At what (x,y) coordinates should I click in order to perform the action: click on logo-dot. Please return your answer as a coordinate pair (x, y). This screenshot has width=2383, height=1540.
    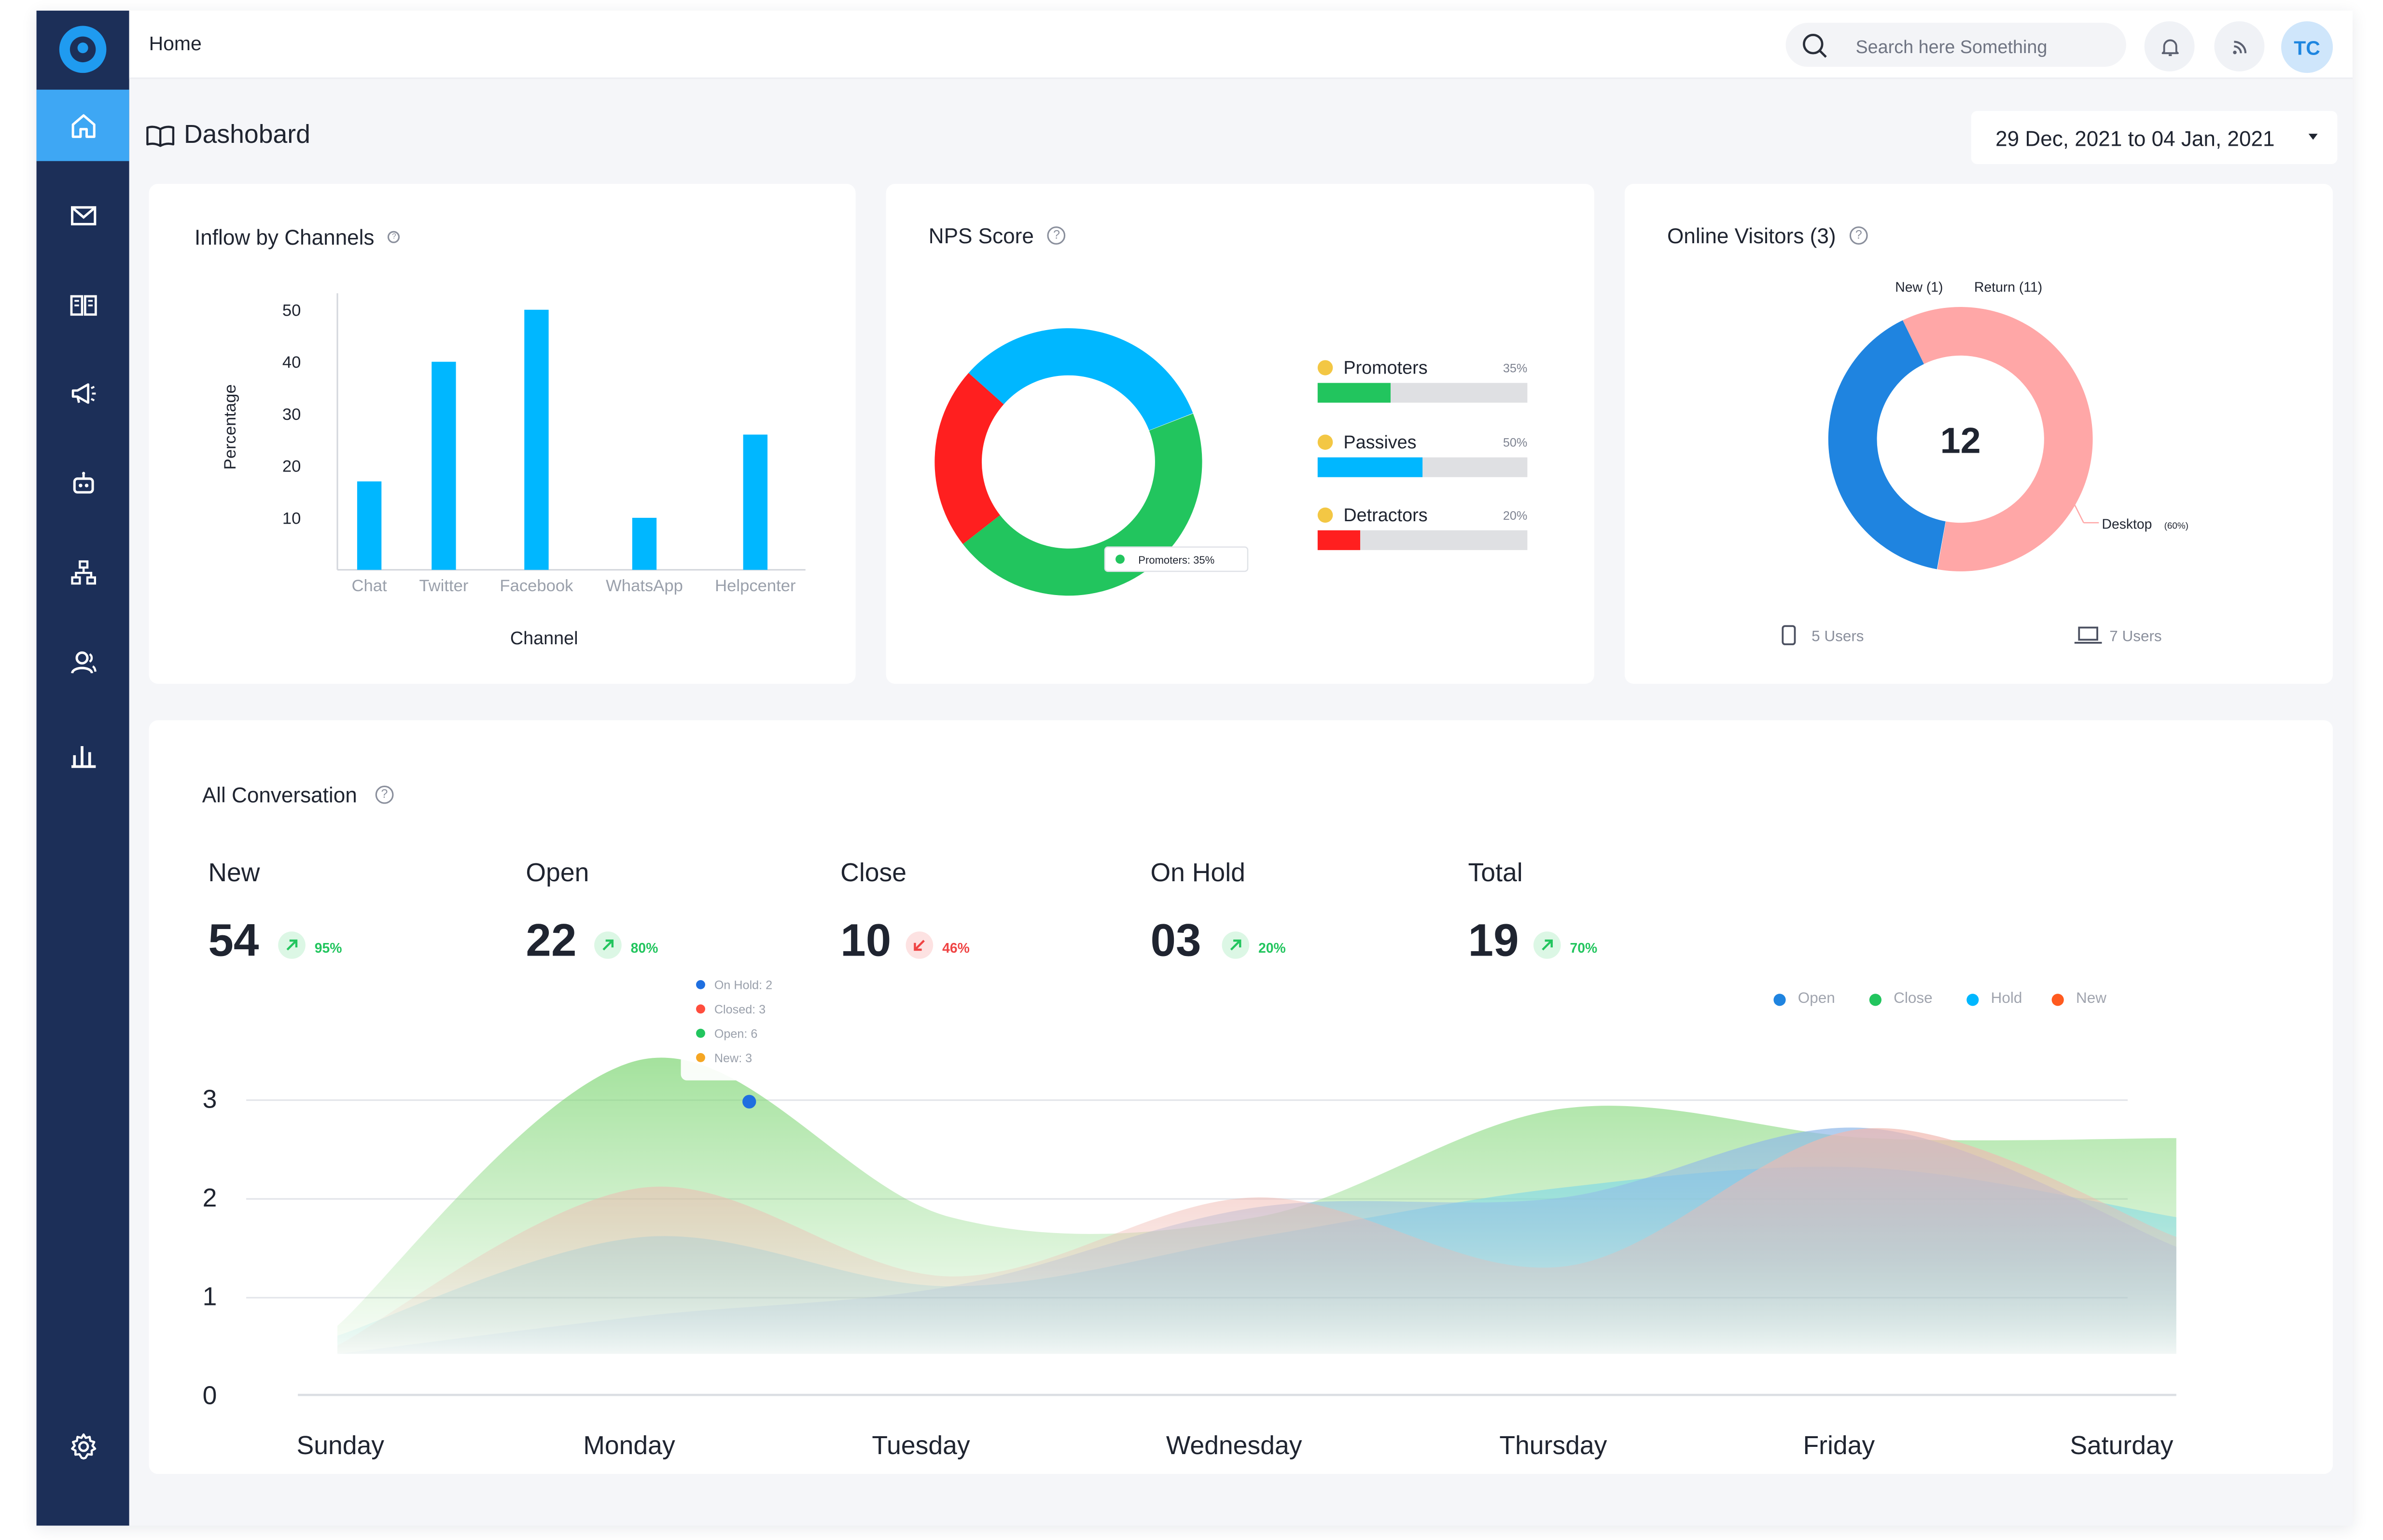
    Looking at the image, I should click on (82, 48).